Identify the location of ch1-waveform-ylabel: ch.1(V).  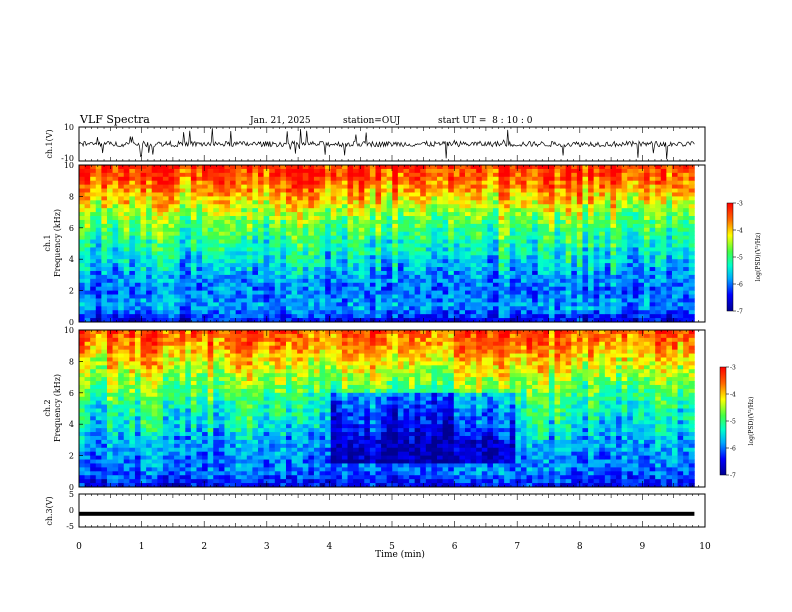
(49, 143).